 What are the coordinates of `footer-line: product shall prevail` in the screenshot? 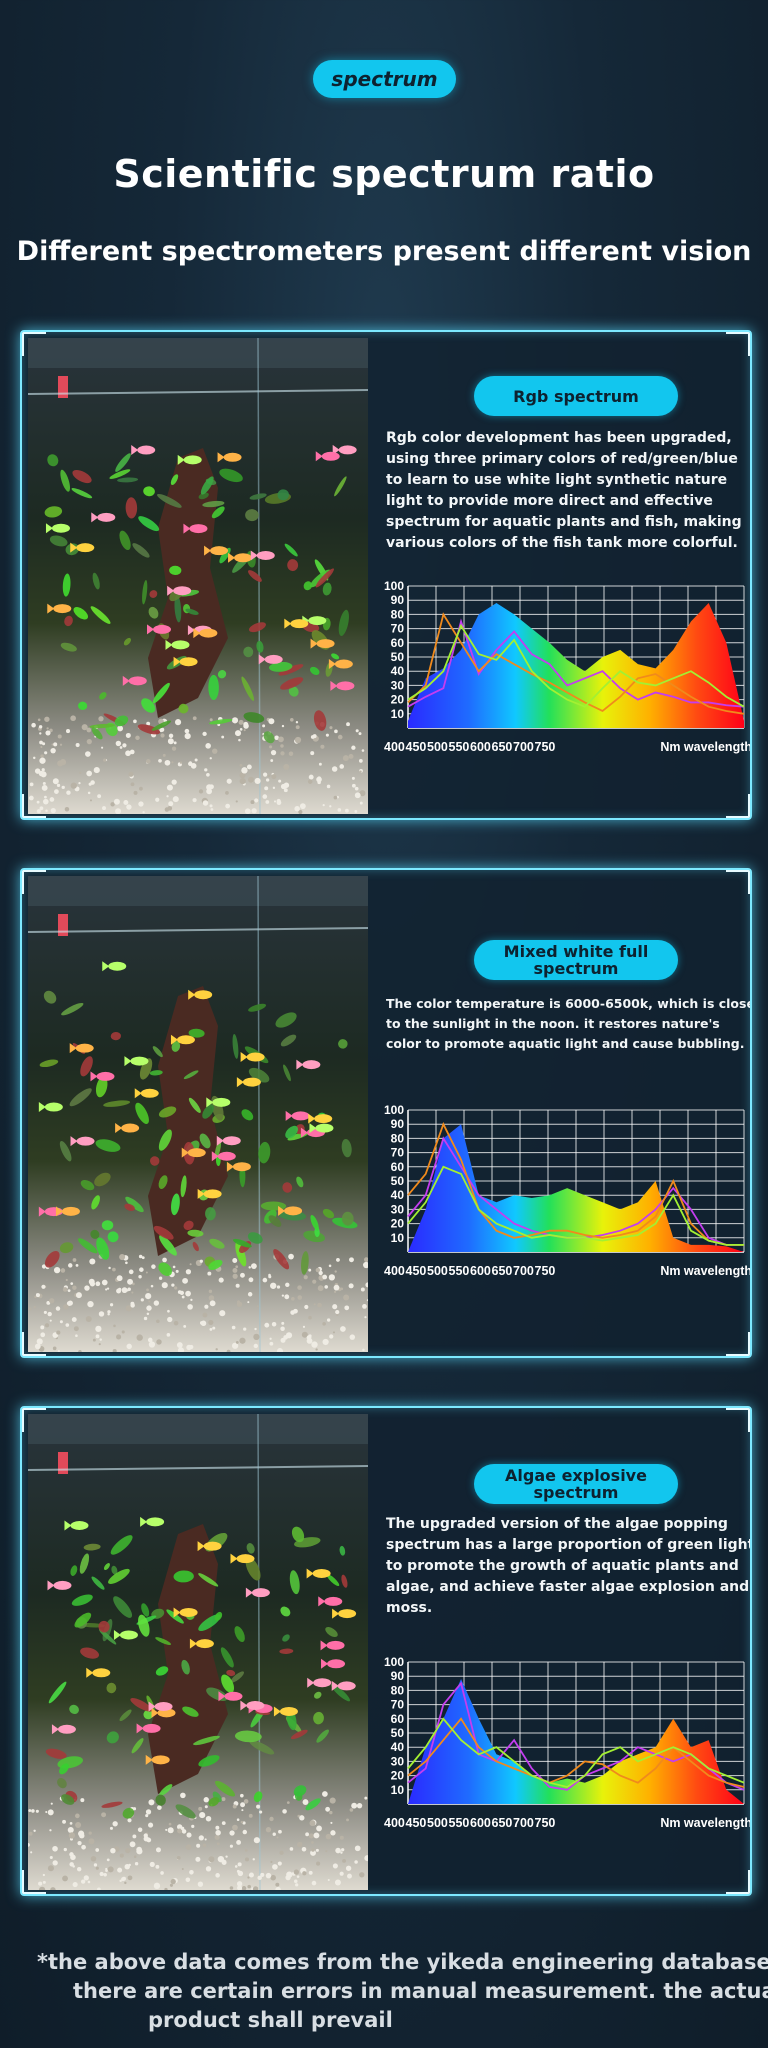 It's located at (270, 2020).